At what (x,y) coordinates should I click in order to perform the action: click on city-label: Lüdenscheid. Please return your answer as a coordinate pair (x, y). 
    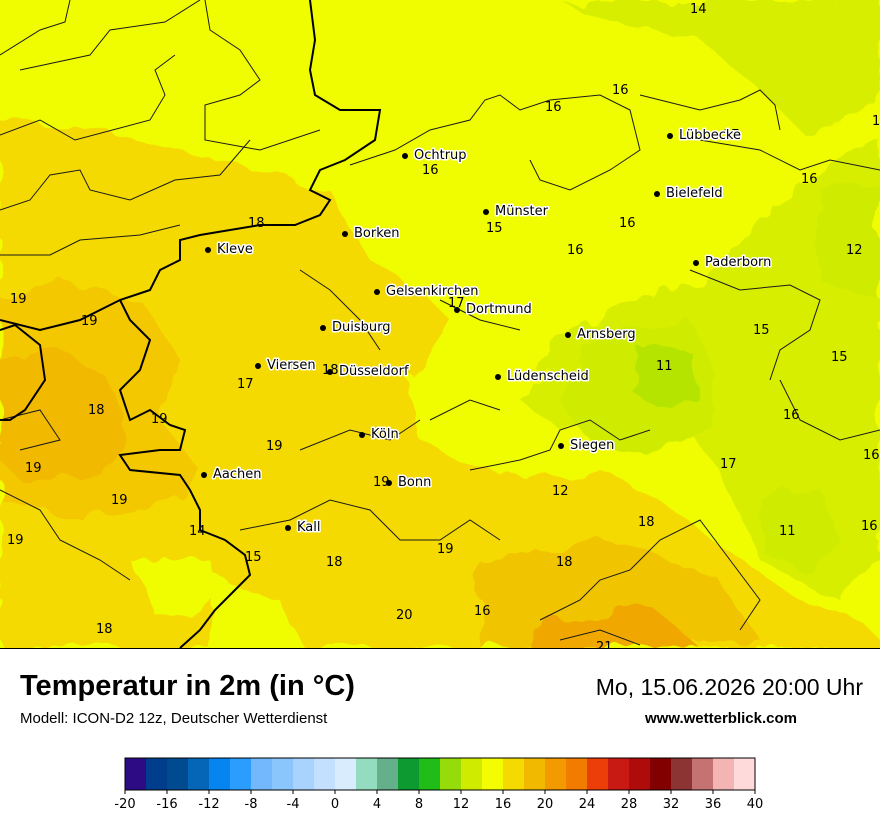
    Looking at the image, I should click on (548, 376).